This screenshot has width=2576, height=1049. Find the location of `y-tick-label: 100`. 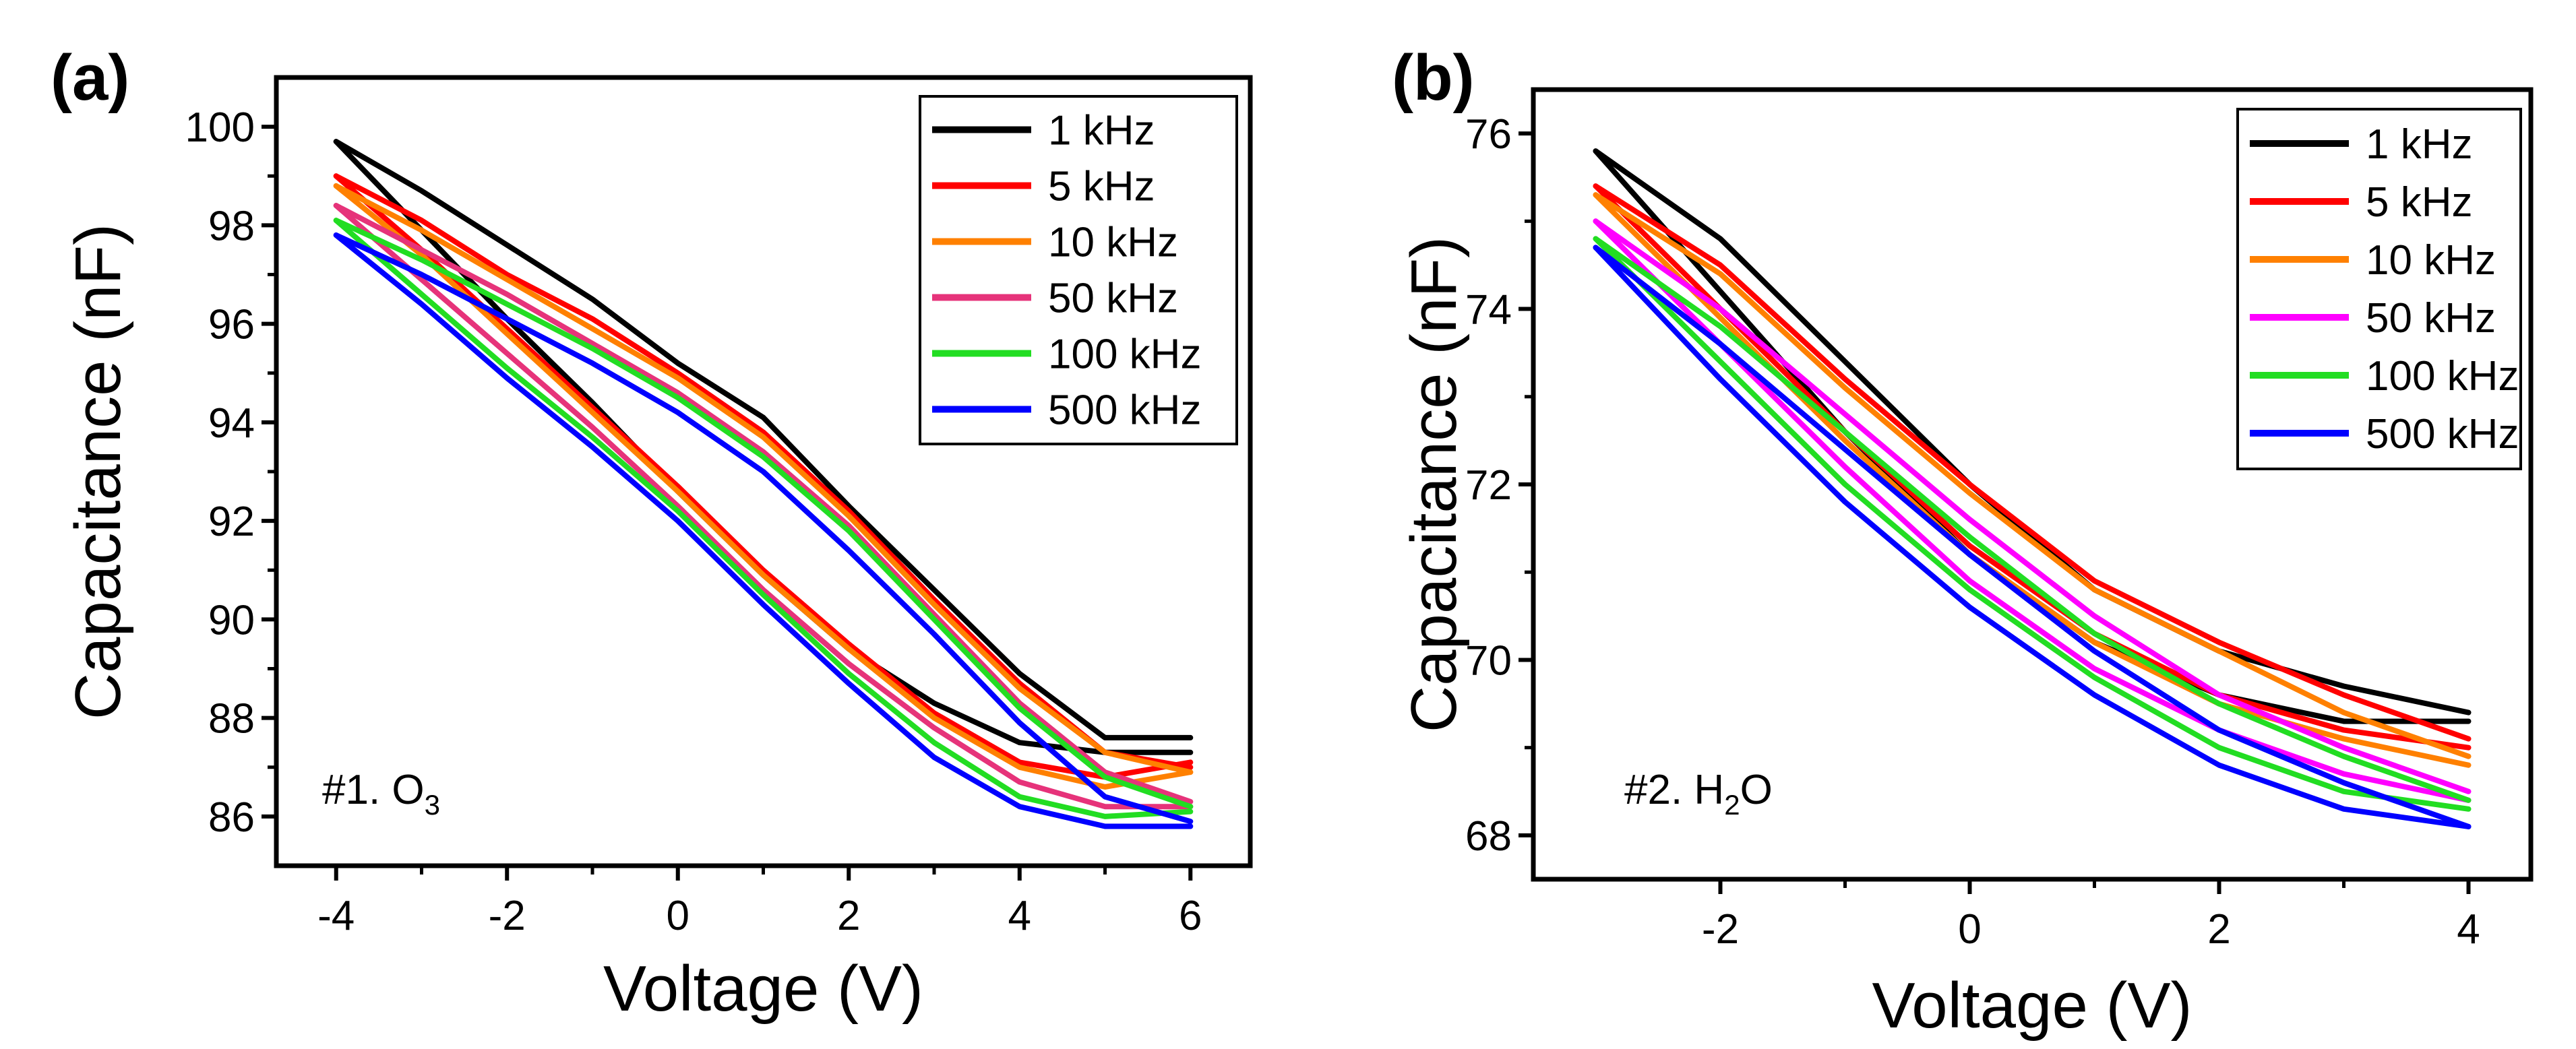

y-tick-label: 100 is located at coordinates (220, 127).